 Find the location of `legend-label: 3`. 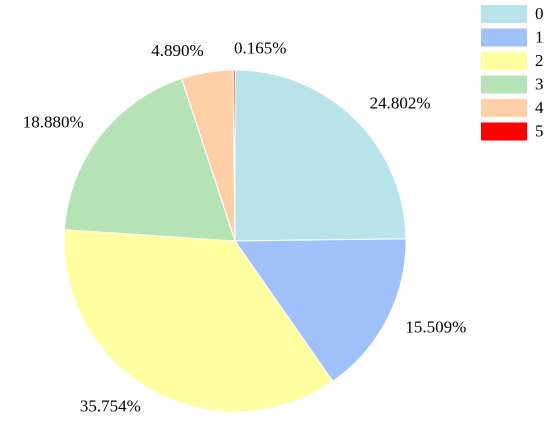

legend-label: 3 is located at coordinates (539, 83).